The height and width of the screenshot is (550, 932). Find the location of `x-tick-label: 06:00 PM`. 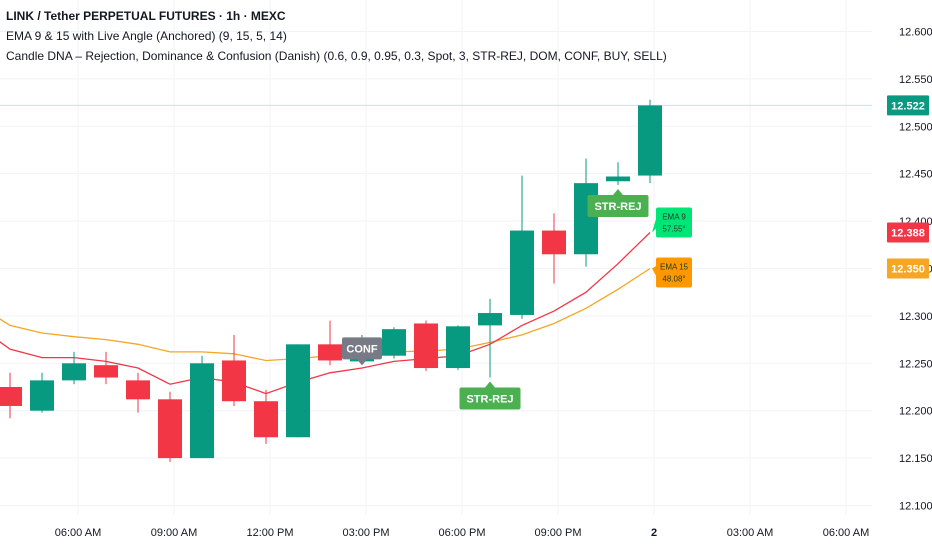

x-tick-label: 06:00 PM is located at coordinates (461, 533).